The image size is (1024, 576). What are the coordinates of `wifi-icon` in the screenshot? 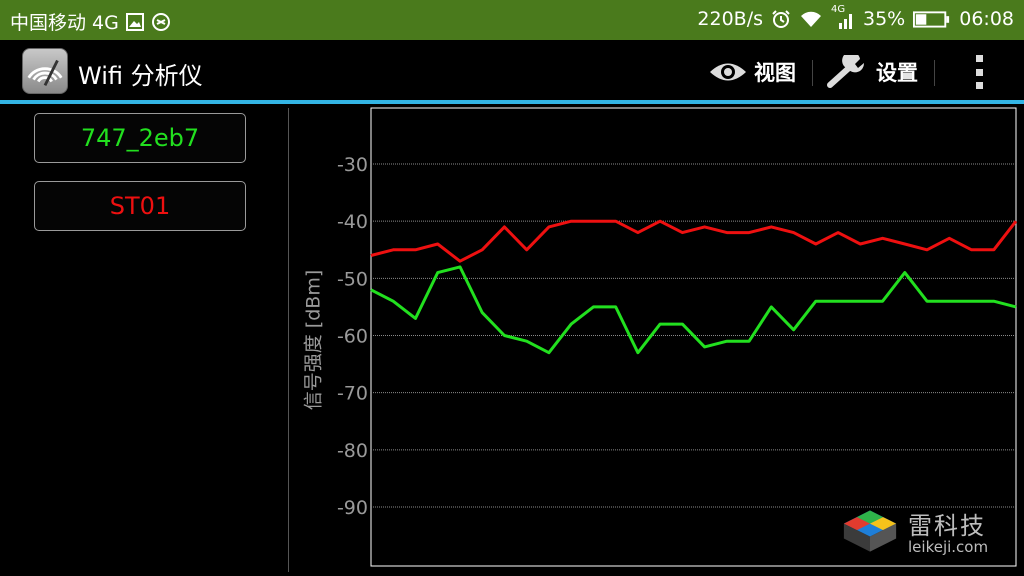 It's located at (811, 19).